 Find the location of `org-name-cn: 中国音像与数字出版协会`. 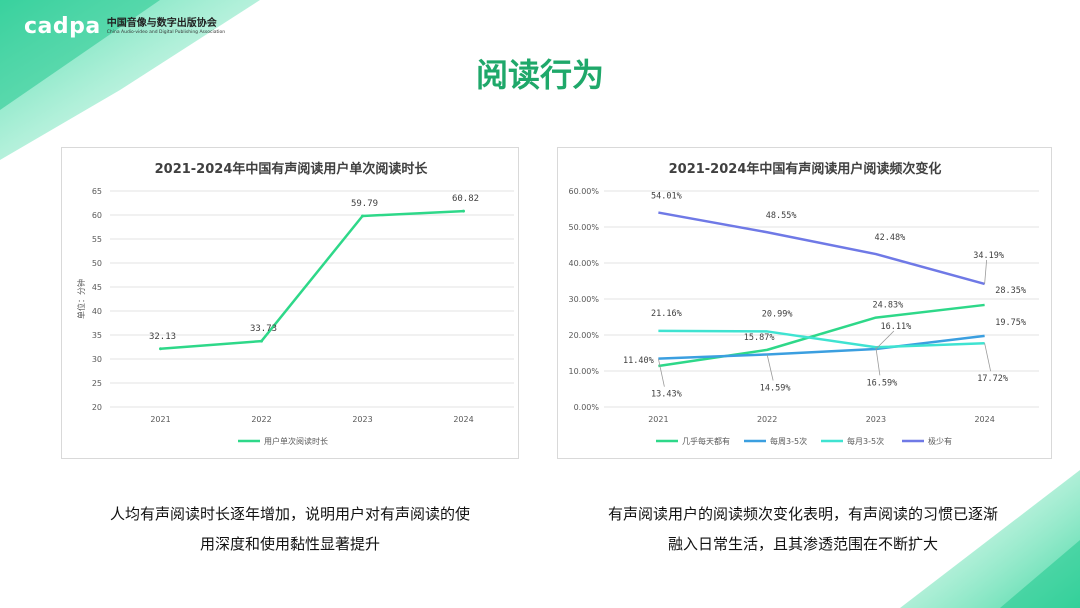

org-name-cn: 中国音像与数字出版协会 is located at coordinates (161, 23).